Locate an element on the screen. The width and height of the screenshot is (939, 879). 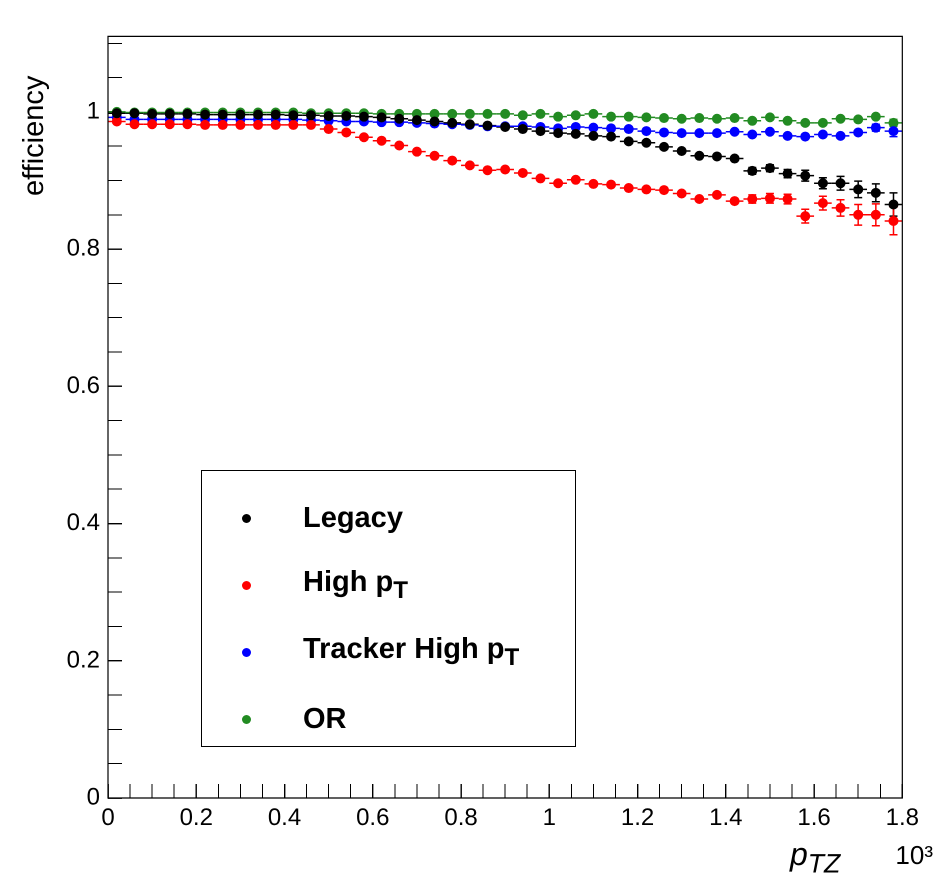
y-tick-label: 1 is located at coordinates (93, 111).